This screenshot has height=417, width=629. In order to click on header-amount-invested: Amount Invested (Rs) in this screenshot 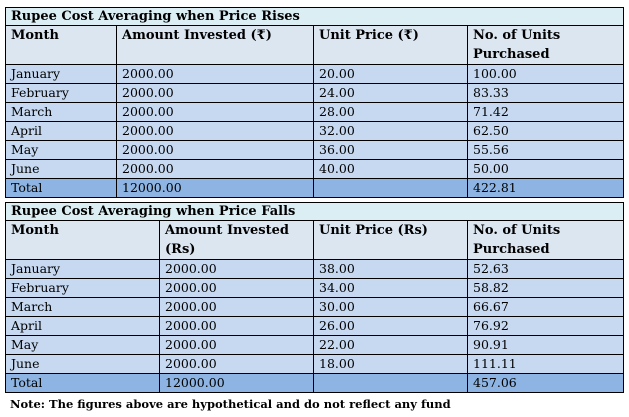, I will do `click(236, 240)`.